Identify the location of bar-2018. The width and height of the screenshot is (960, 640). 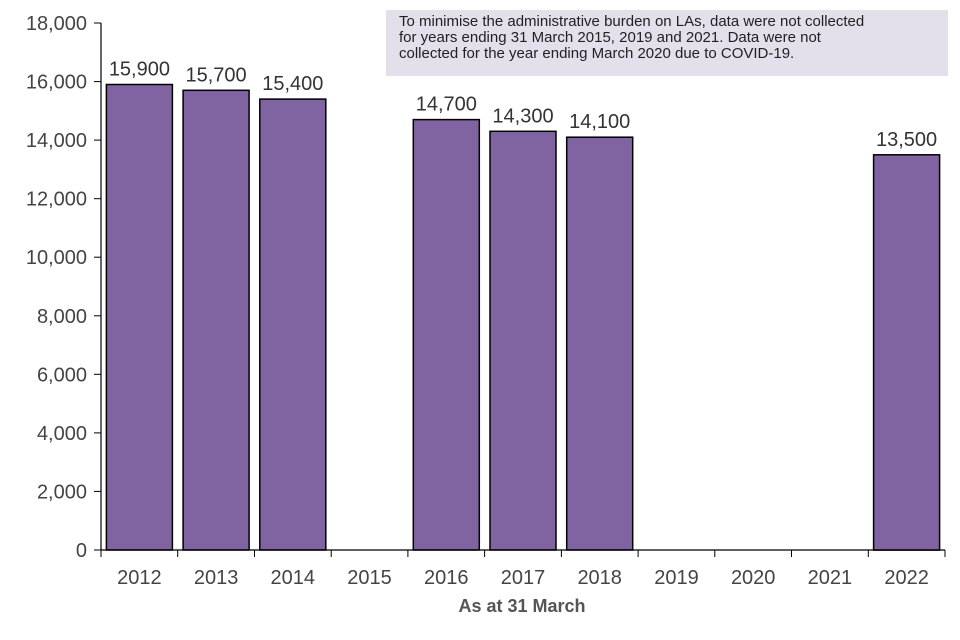
(599, 343).